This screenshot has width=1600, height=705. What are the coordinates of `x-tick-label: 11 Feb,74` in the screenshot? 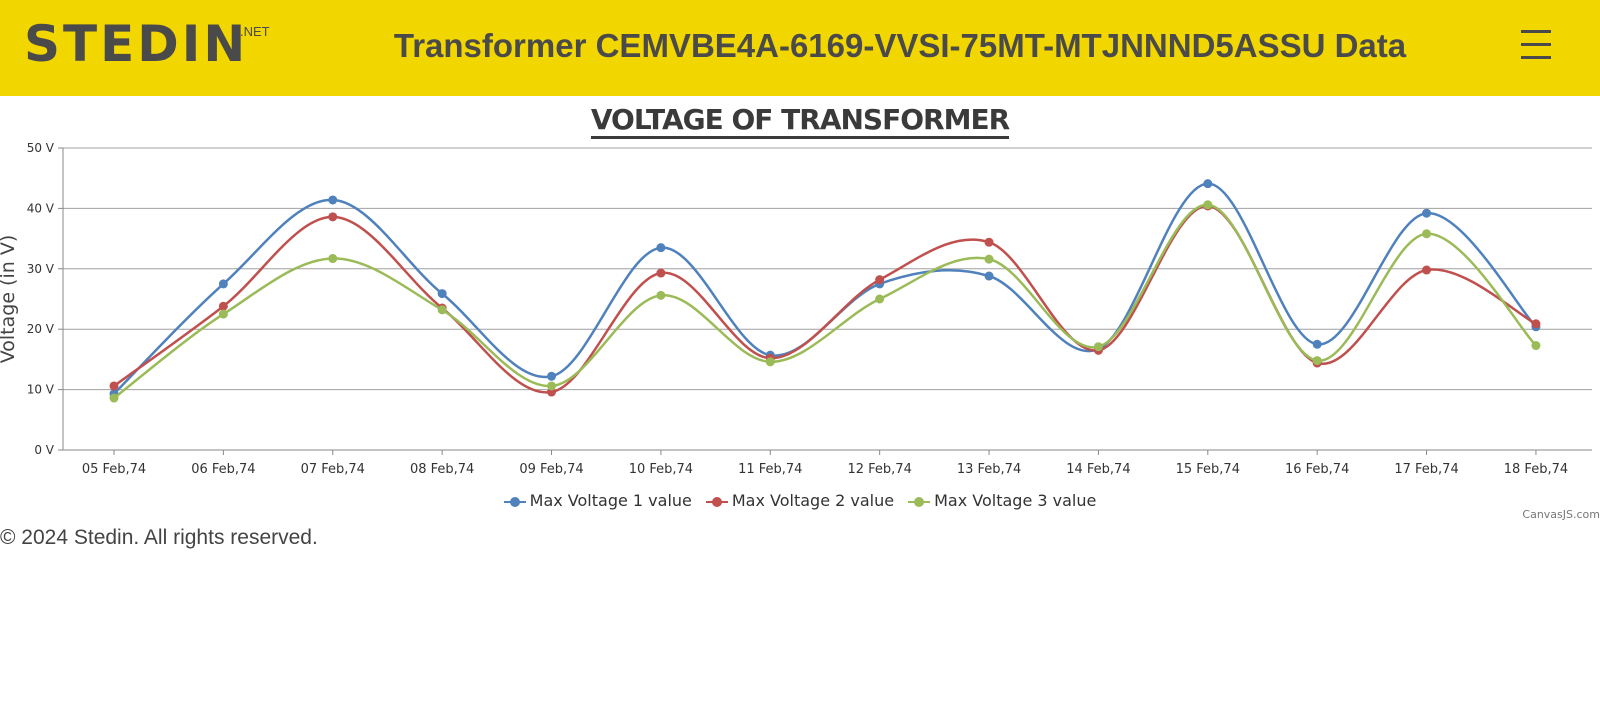 It's located at (770, 469).